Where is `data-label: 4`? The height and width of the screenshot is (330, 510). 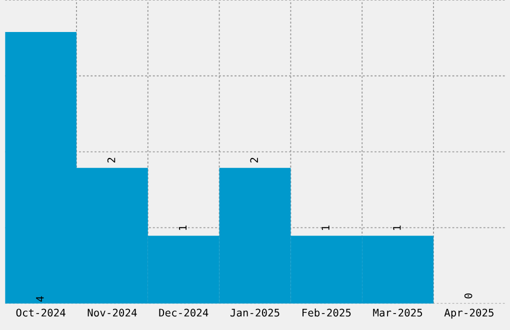 data-label: 4 is located at coordinates (40, 299).